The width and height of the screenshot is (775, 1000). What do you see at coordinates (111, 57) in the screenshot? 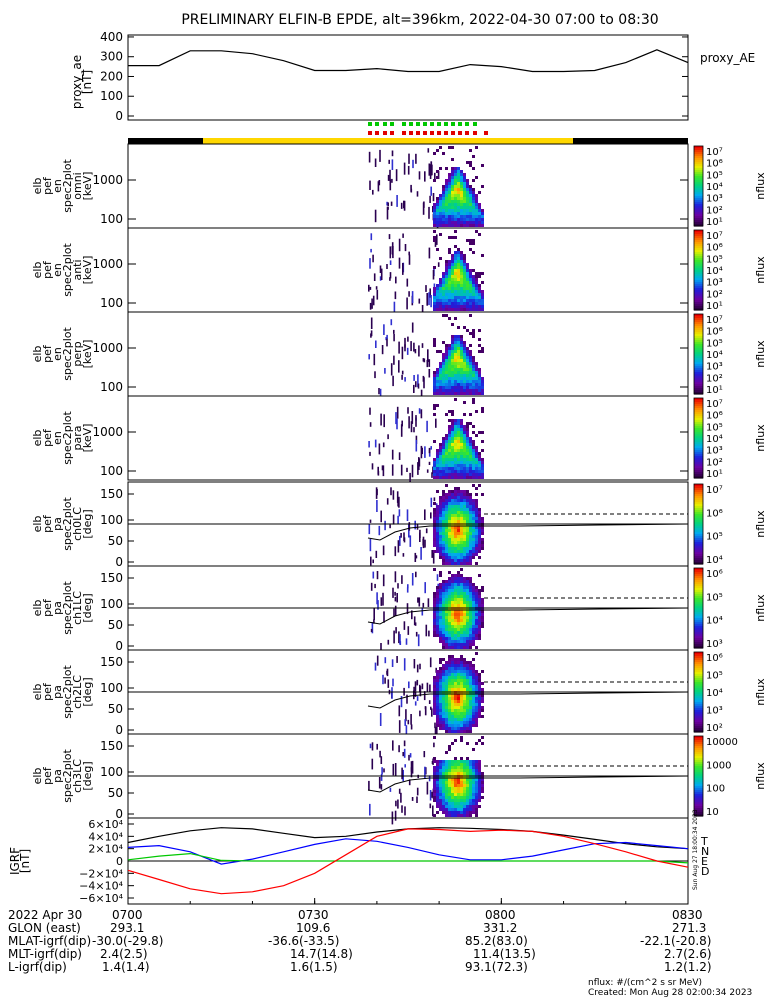
I see `proxy-ae-tick-label: 300` at bounding box center [111, 57].